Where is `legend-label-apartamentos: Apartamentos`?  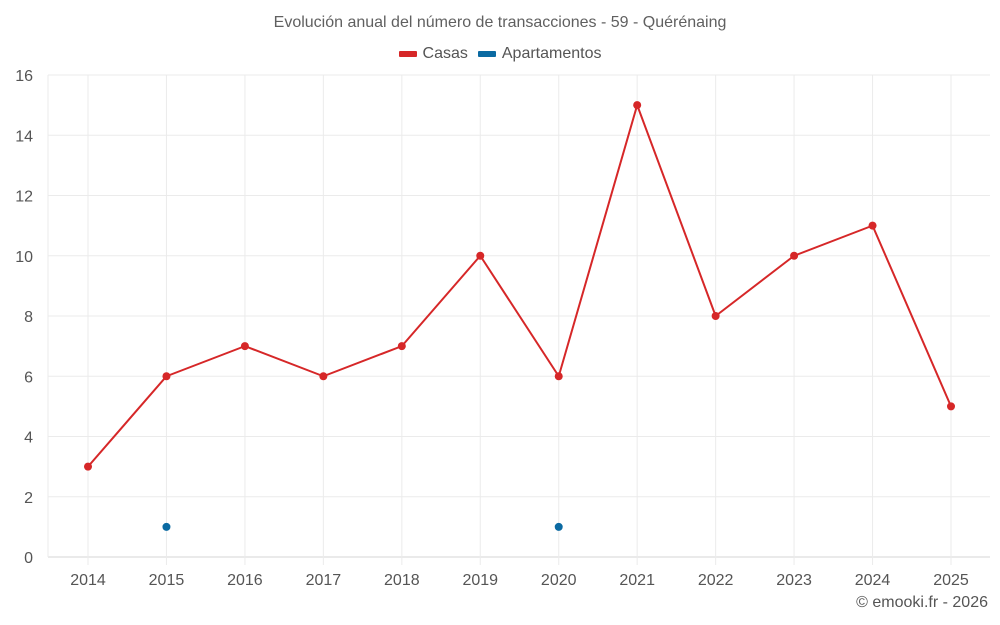 legend-label-apartamentos: Apartamentos is located at coordinates (551, 53).